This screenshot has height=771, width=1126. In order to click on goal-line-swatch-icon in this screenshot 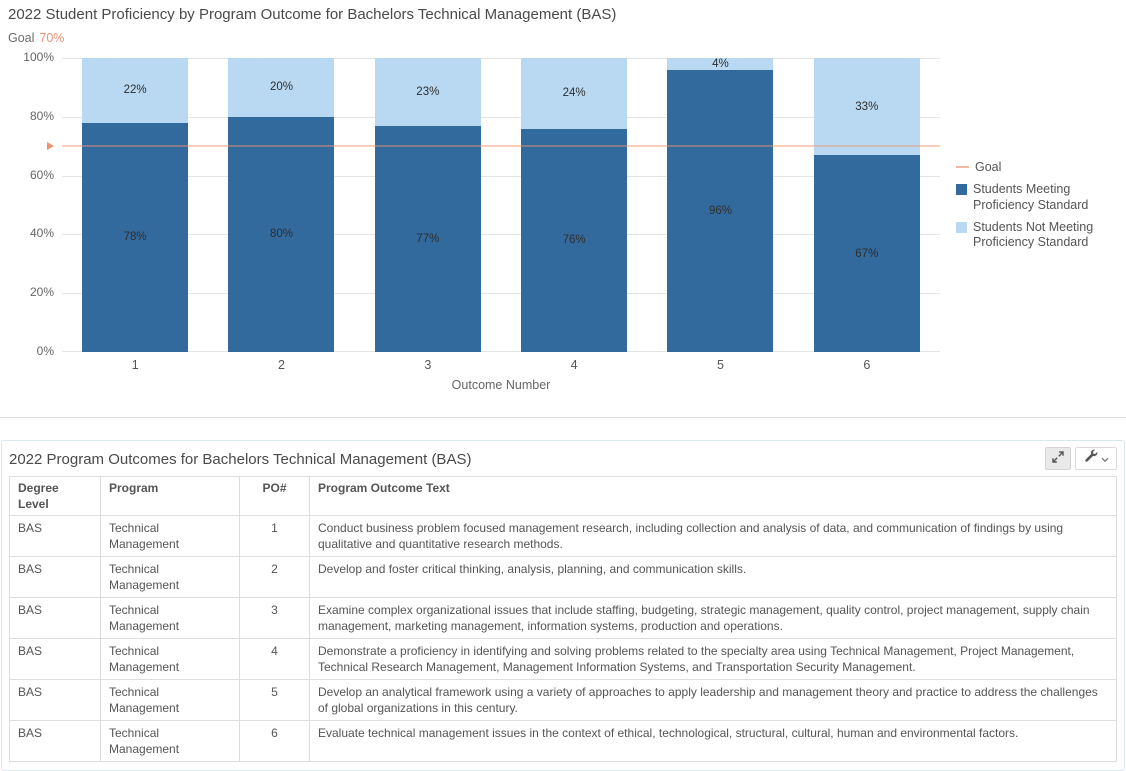, I will do `click(962, 167)`.